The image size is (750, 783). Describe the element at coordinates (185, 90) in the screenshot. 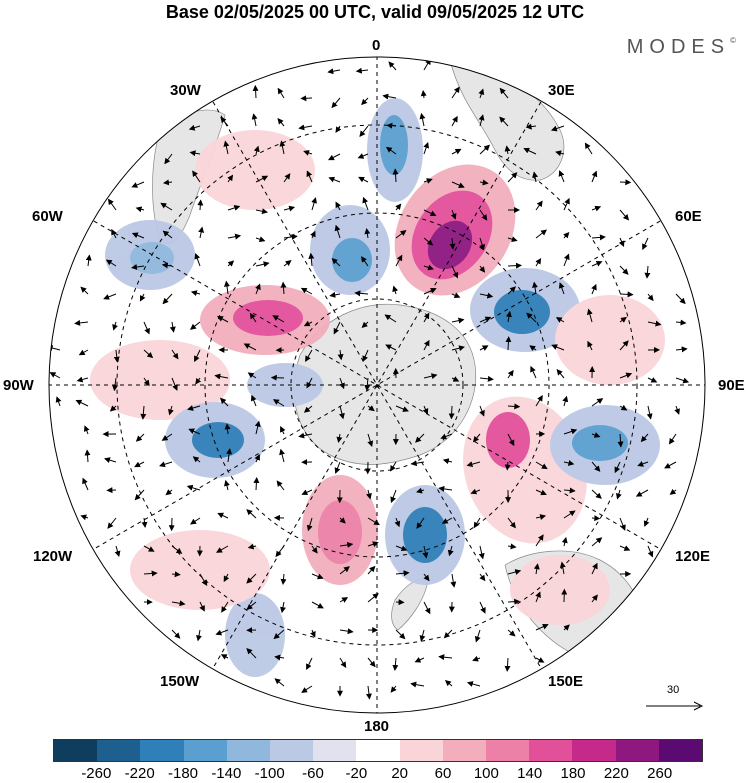

I see `lon-label-30w: 30W` at that location.